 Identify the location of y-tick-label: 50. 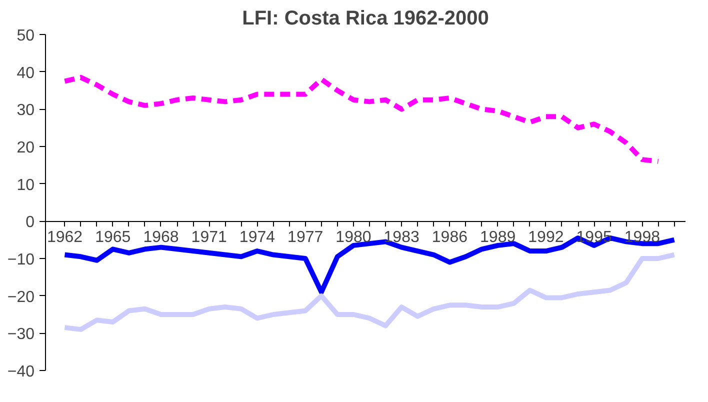
(25, 36).